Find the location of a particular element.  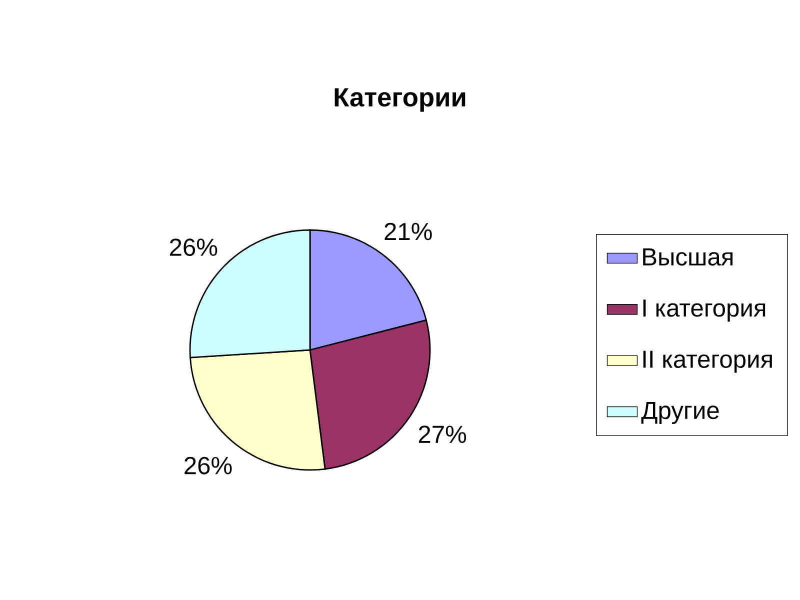

legend-label: Другие is located at coordinates (680, 413).